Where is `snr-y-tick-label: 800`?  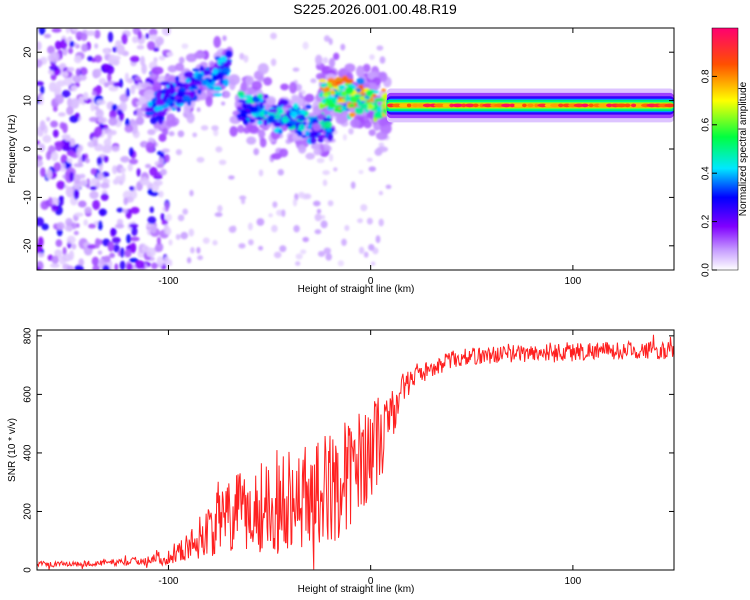 snr-y-tick-label: 800 is located at coordinates (28, 335).